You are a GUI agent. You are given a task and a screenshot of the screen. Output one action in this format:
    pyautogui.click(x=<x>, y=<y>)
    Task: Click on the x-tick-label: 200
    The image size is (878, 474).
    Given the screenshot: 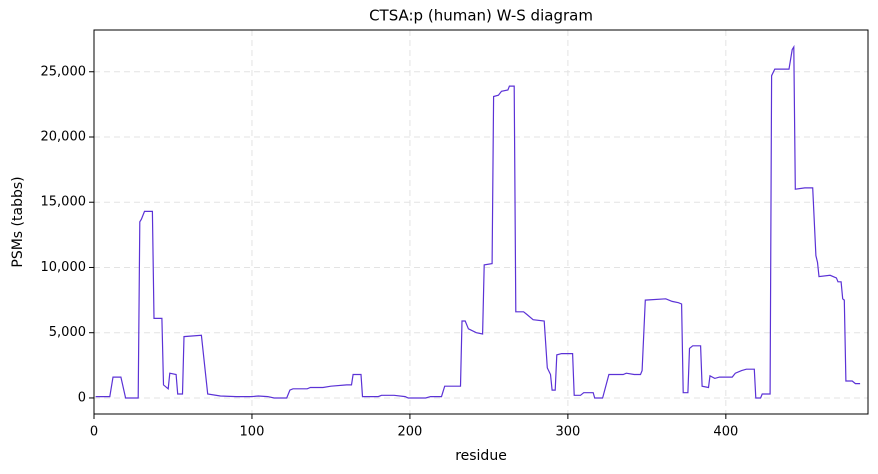 What is the action you would take?
    pyautogui.click(x=410, y=432)
    